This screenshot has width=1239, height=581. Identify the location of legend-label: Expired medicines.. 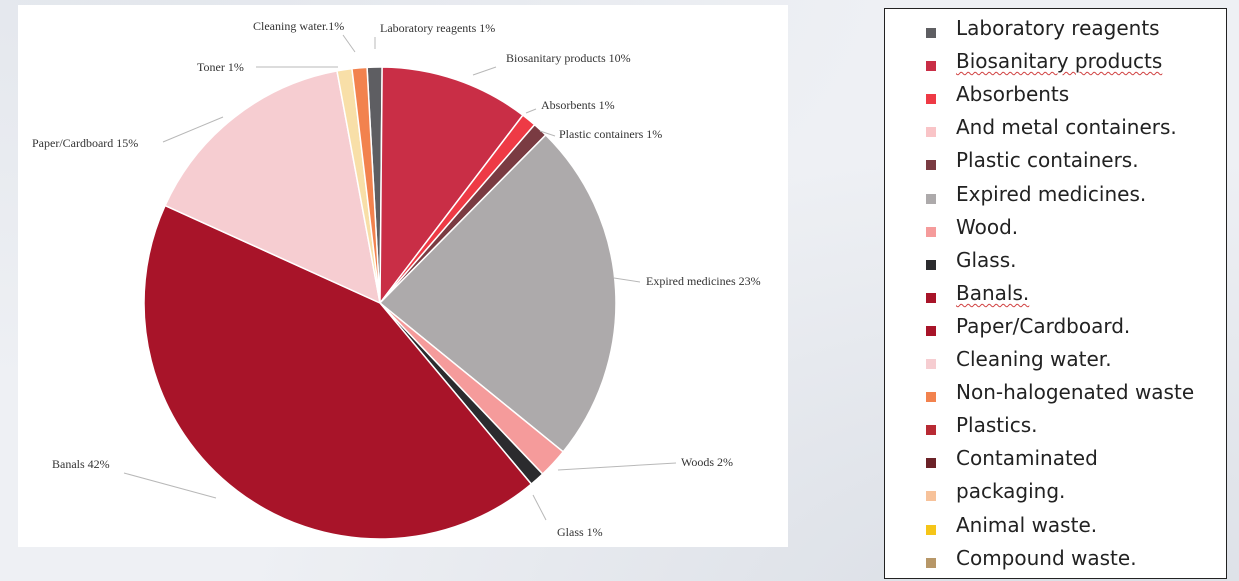
(1051, 193).